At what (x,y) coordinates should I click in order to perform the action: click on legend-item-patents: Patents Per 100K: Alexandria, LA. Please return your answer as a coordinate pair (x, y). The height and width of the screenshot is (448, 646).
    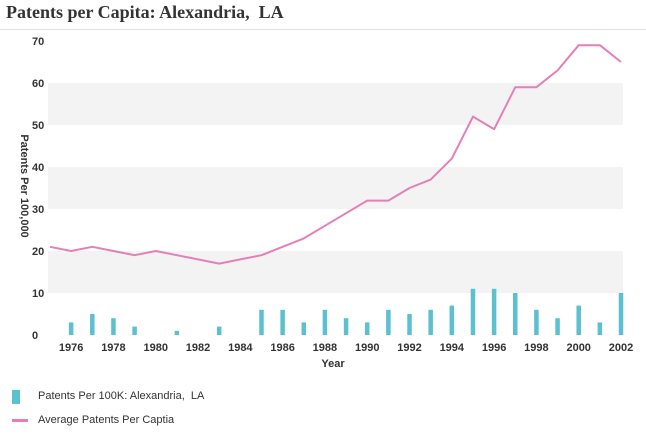
    Looking at the image, I should click on (162, 396).